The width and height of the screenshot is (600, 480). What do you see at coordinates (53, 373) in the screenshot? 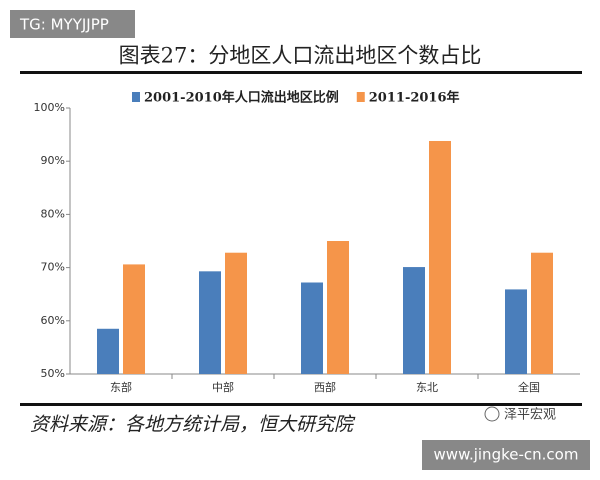
I see `y-tick-label: 50%` at bounding box center [53, 373].